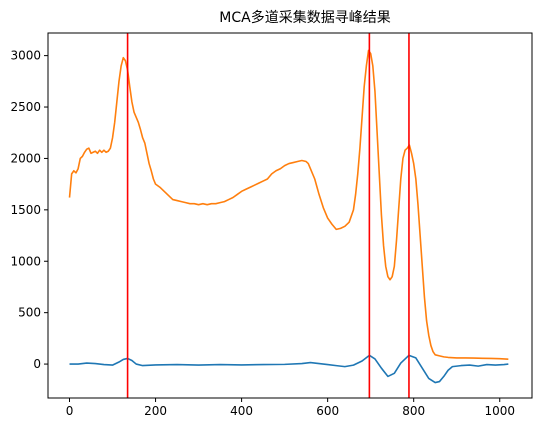 Image resolution: width=553 pixels, height=433 pixels. Describe the element at coordinates (241, 411) in the screenshot. I see `x-tick-label: 400` at that location.